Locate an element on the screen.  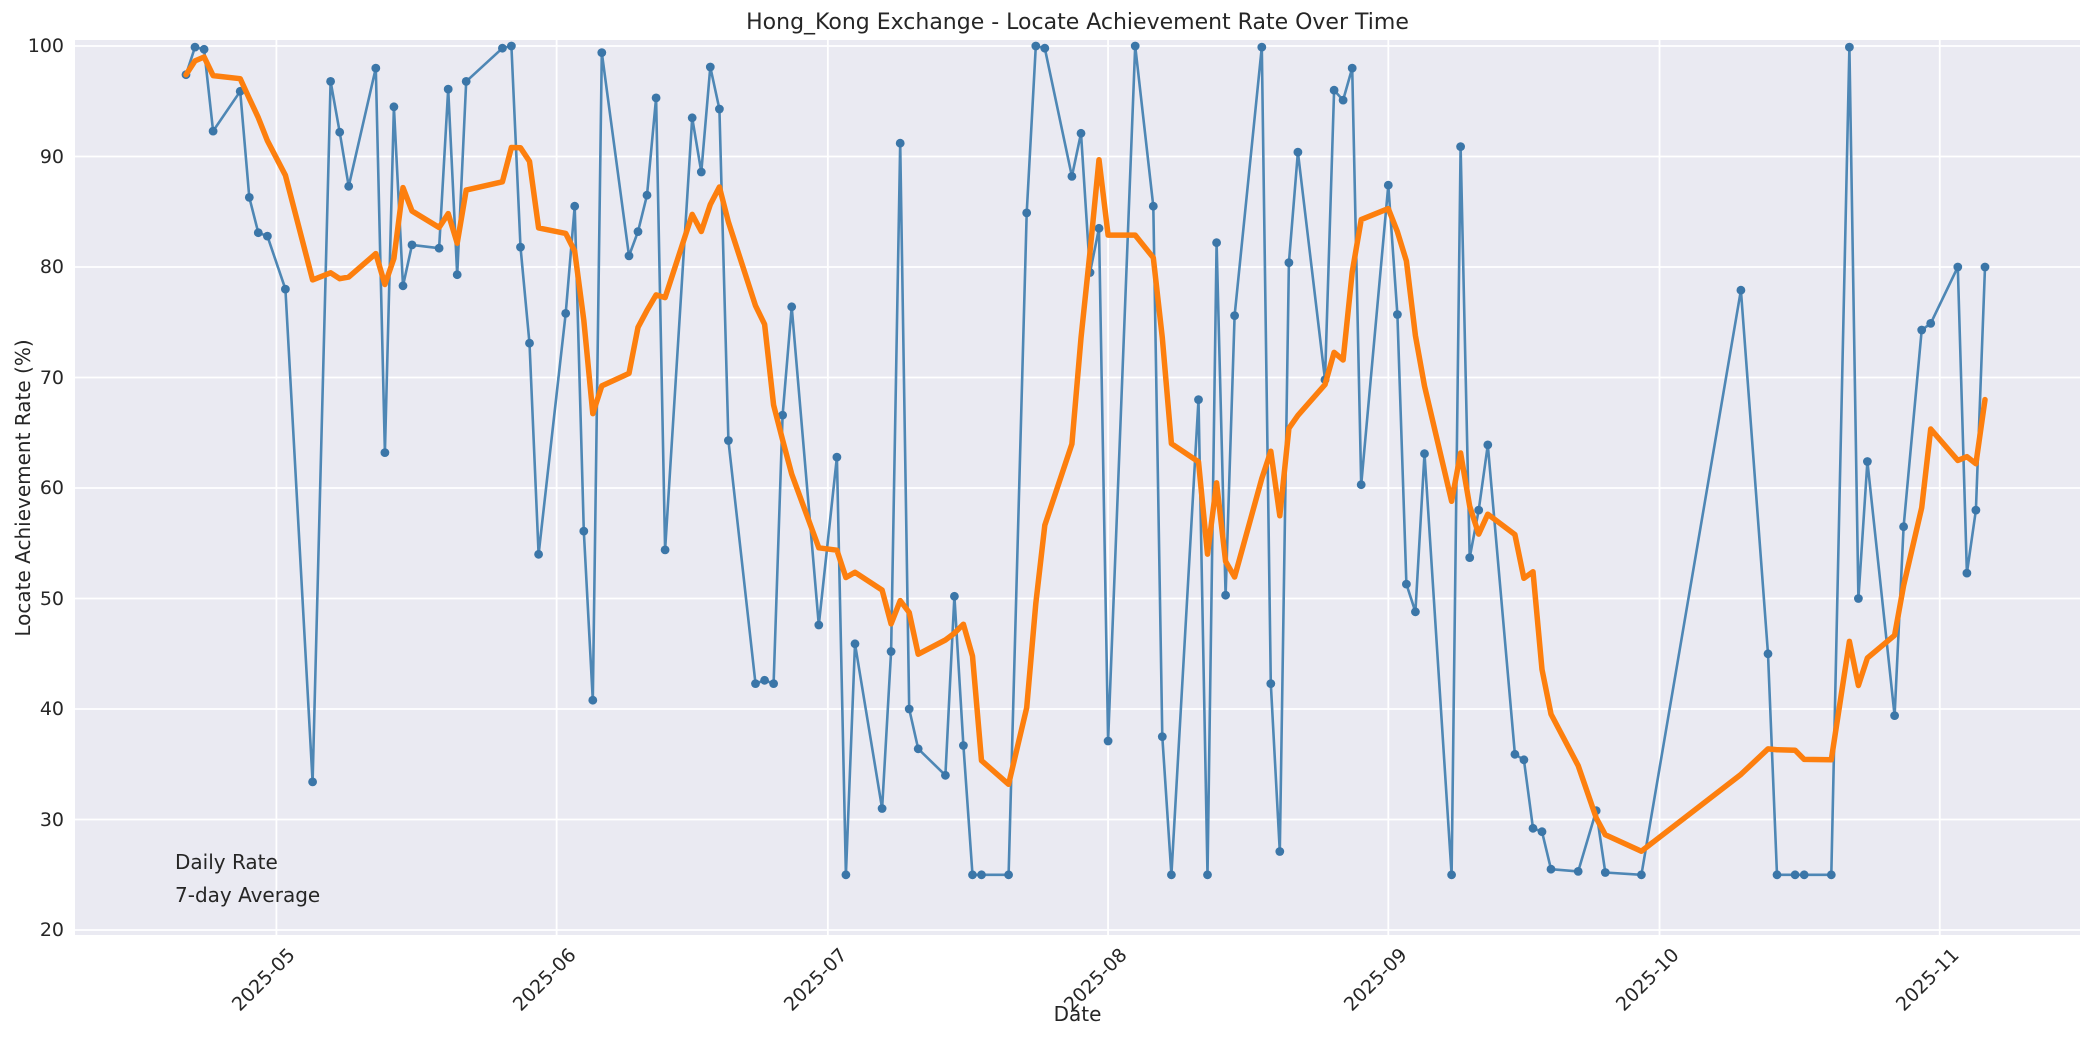
legend-dot-blue is located at coordinates (132, 862).